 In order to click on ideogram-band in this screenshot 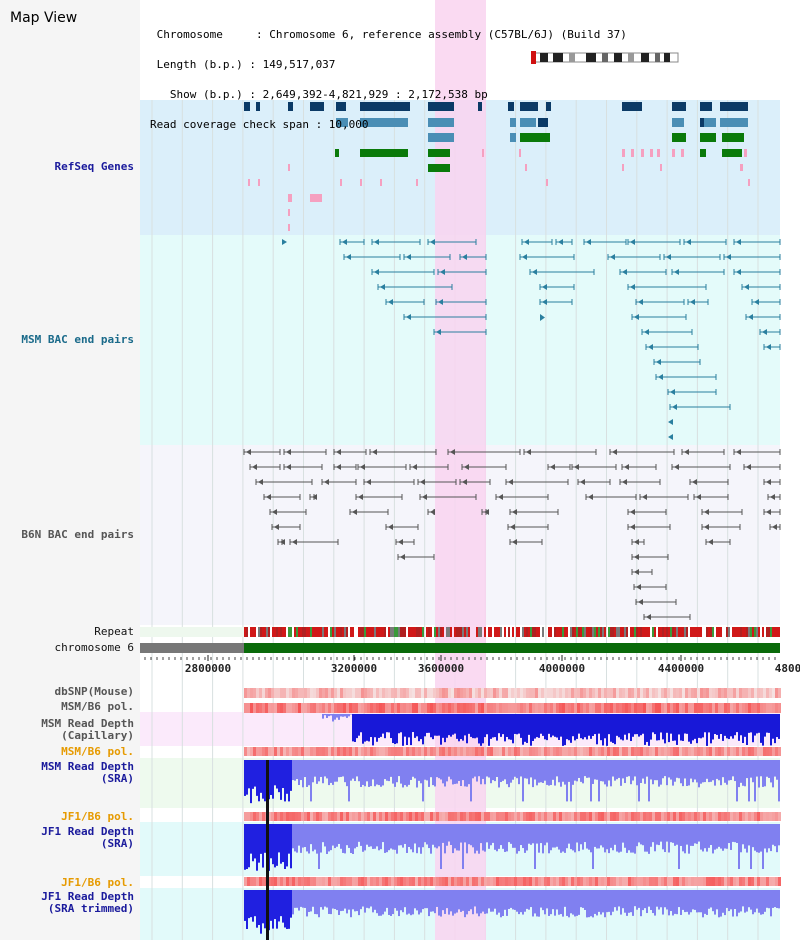, I will do `click(645, 57)`.